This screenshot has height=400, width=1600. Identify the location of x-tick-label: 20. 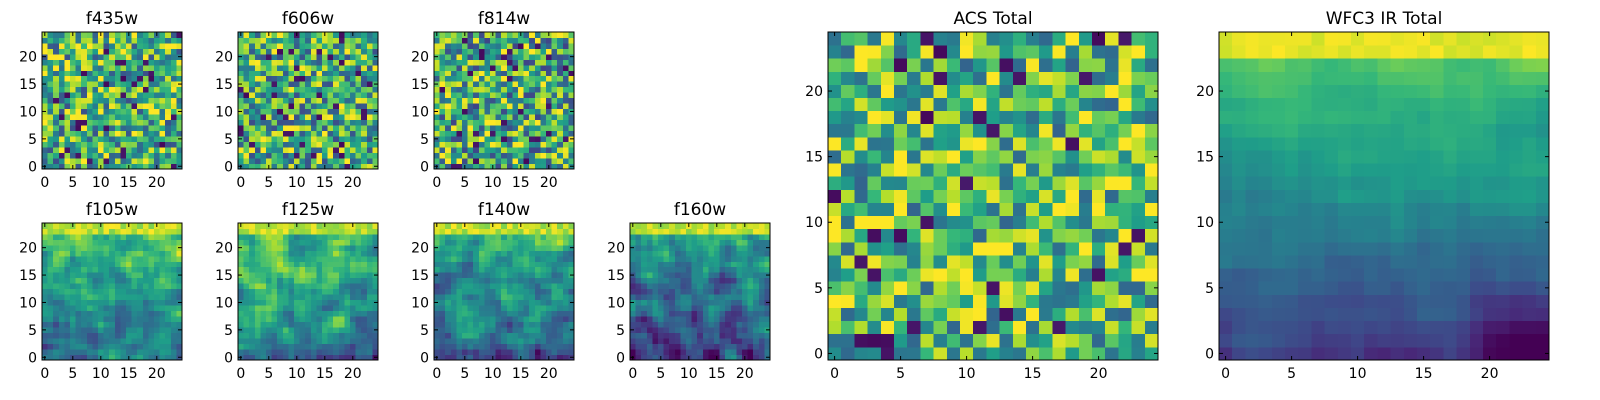
(549, 183).